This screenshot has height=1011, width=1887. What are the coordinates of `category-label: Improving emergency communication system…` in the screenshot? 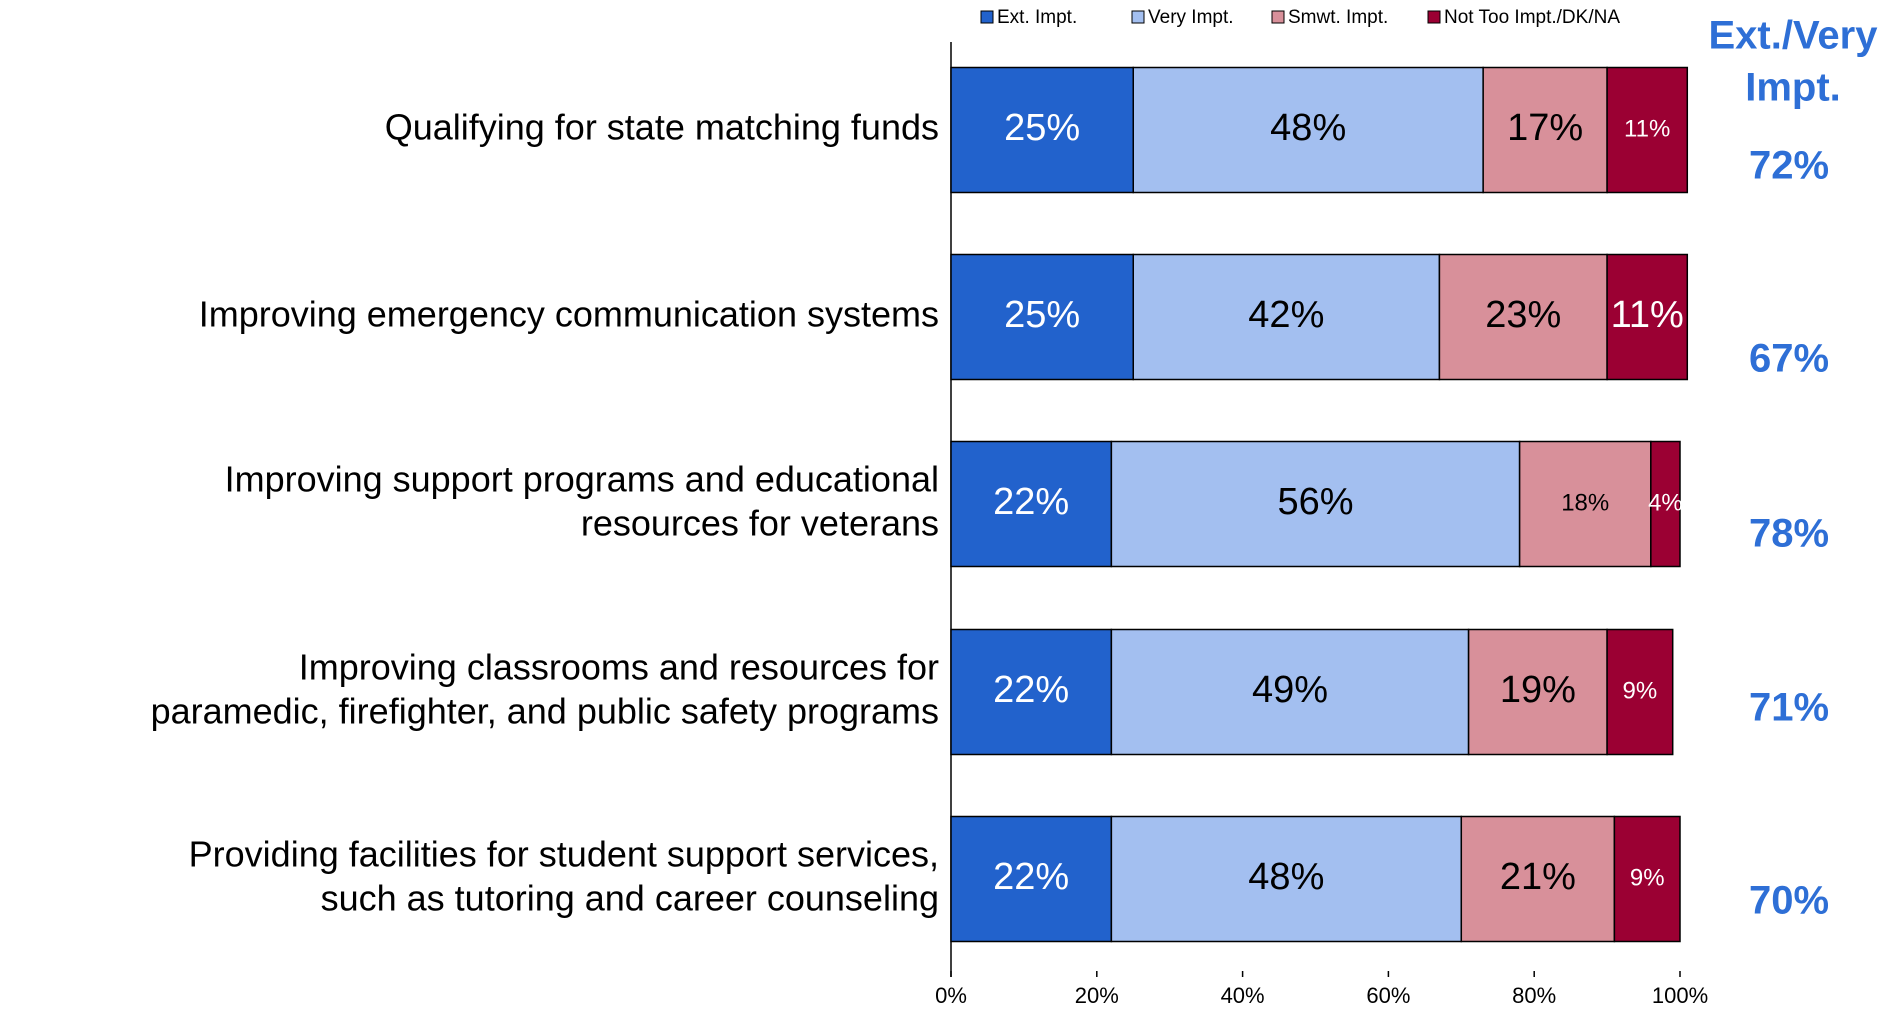 It's located at (569, 314).